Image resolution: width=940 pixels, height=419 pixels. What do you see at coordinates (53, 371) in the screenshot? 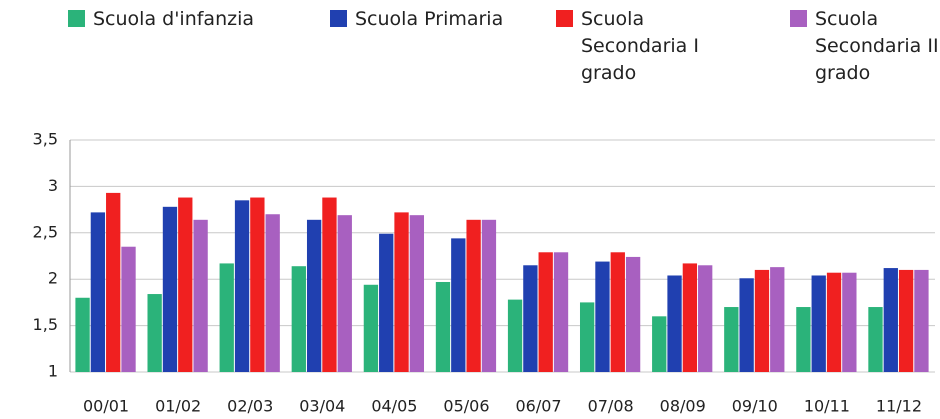
I see `y-tick-label: 1` at bounding box center [53, 371].